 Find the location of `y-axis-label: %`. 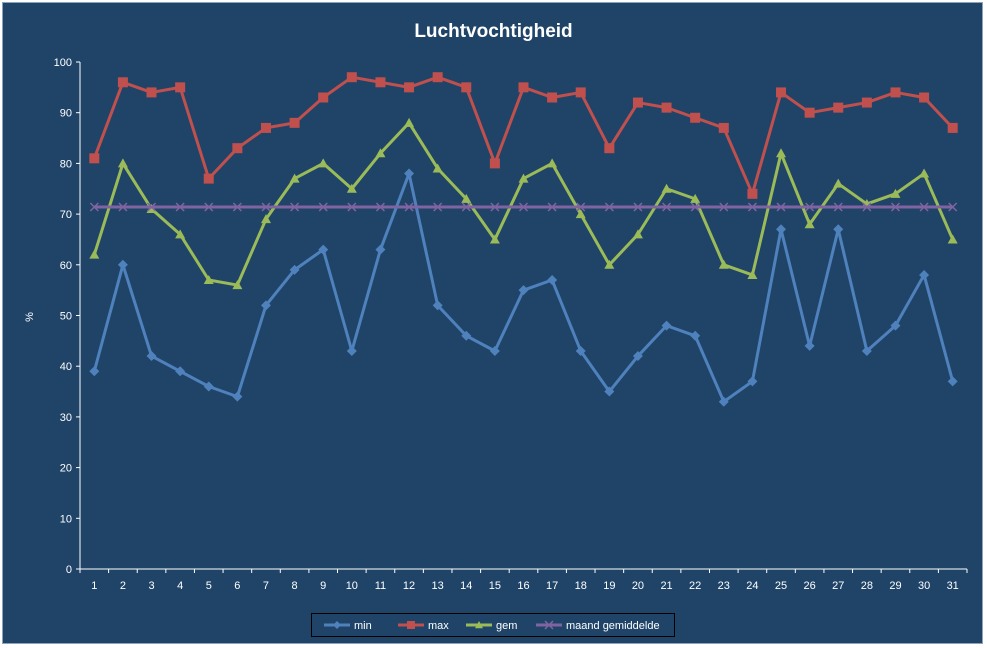

y-axis-label: % is located at coordinates (29, 317).